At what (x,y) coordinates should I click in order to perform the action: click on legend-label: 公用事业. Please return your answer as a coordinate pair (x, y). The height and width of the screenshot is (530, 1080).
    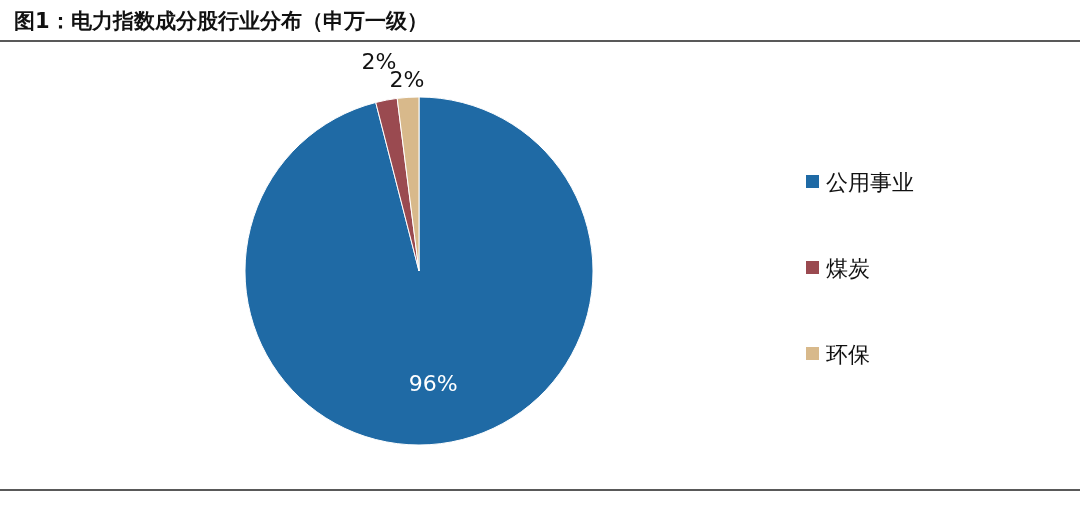
    Looking at the image, I should click on (870, 182).